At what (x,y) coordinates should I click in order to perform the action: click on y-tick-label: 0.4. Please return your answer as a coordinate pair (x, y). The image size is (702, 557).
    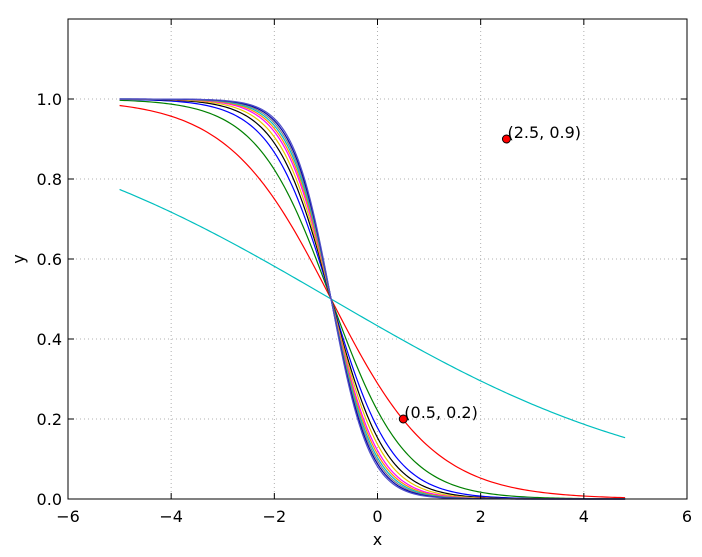
    Looking at the image, I should click on (49, 339).